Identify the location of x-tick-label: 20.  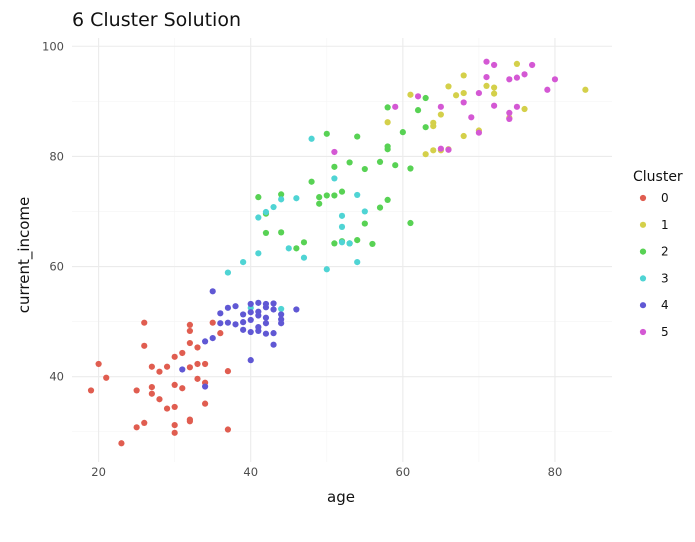
(98, 472).